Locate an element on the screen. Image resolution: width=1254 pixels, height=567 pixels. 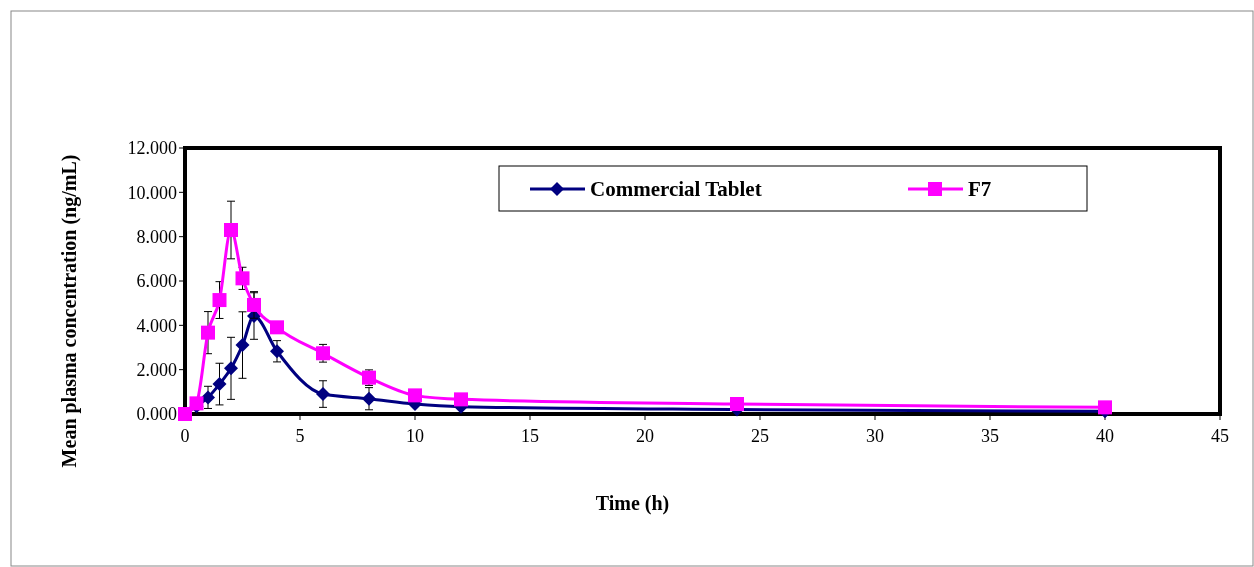
x-tick-label: 45 is located at coordinates (1220, 436).